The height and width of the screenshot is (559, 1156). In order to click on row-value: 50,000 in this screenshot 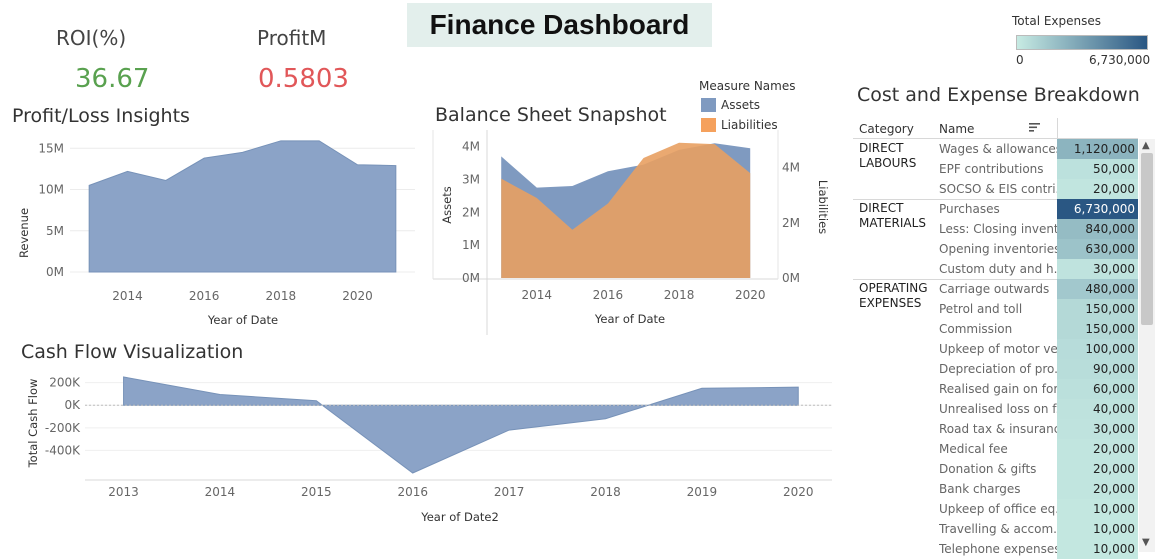, I will do `click(1097, 169)`.